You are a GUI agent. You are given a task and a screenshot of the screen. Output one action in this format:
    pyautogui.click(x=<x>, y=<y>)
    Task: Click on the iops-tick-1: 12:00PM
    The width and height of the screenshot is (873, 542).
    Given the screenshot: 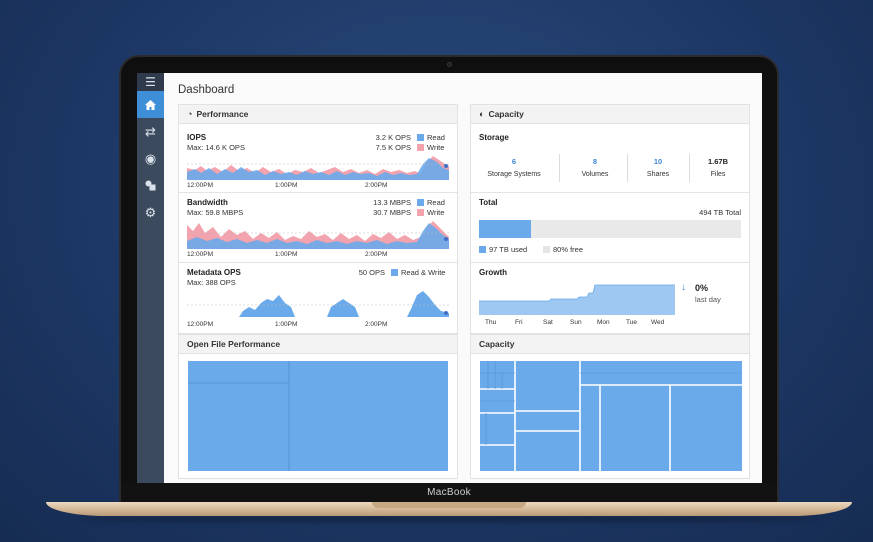 What is the action you would take?
    pyautogui.click(x=200, y=185)
    